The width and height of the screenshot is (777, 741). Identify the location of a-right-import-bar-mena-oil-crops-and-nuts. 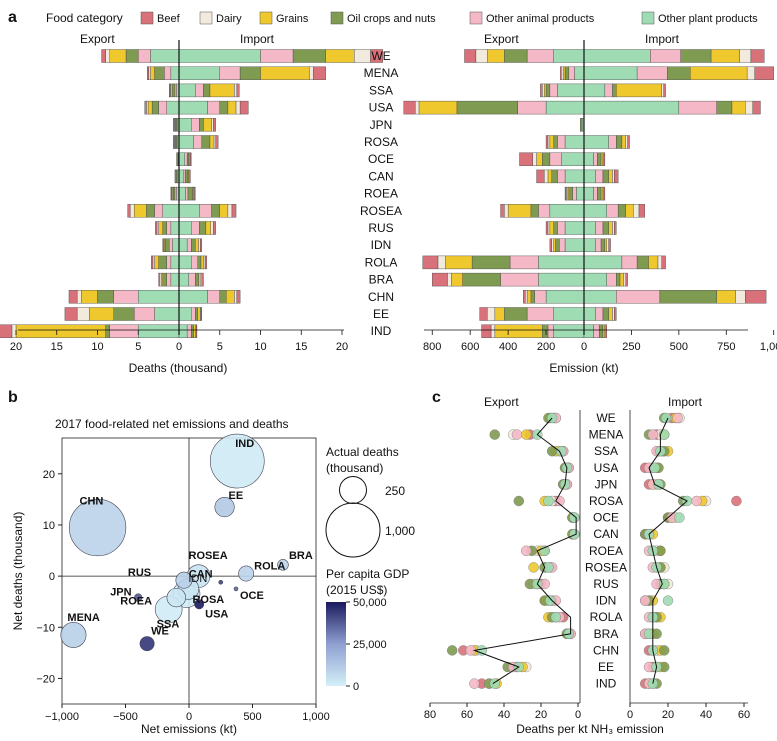
(679, 73).